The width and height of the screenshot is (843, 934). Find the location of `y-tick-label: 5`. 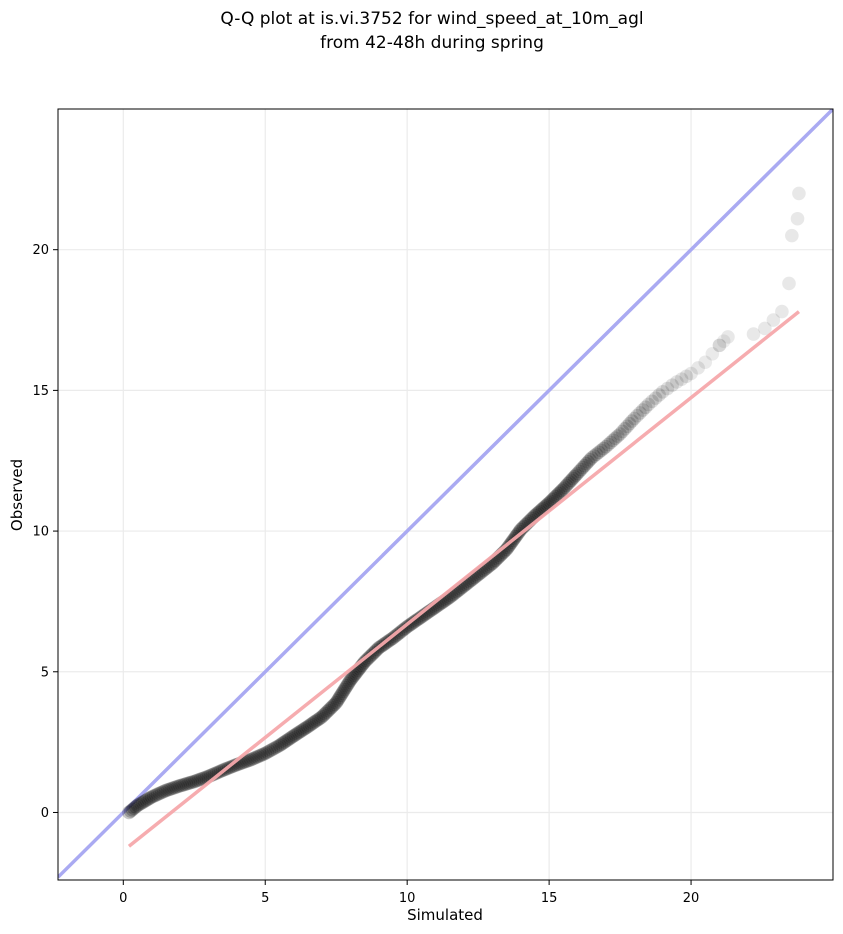

y-tick-label: 5 is located at coordinates (45, 672).